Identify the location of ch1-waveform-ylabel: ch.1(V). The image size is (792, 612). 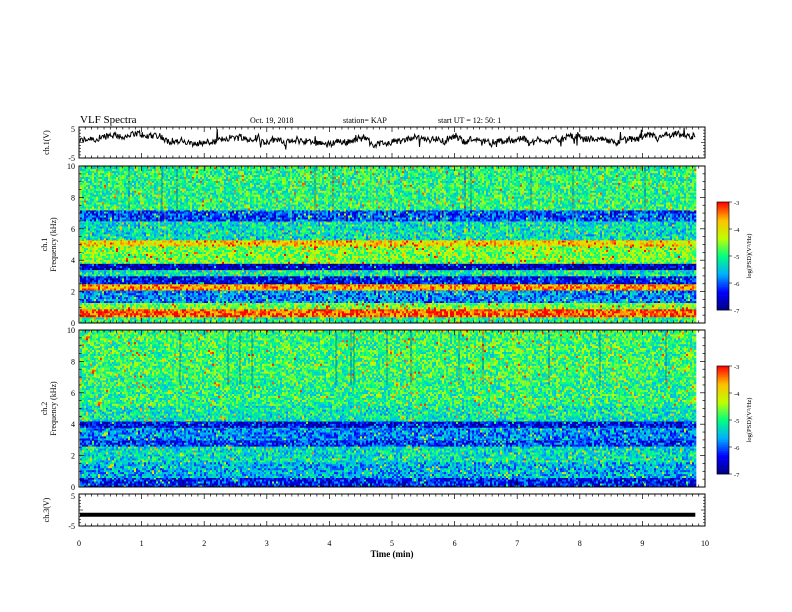
(46, 142).